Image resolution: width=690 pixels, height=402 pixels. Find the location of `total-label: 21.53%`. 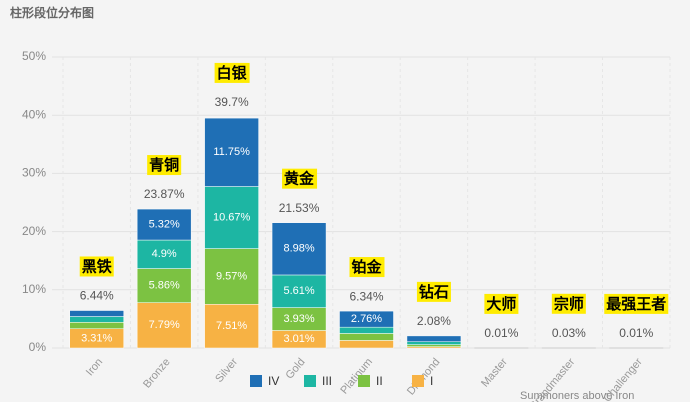

total-label: 21.53% is located at coordinates (299, 208).